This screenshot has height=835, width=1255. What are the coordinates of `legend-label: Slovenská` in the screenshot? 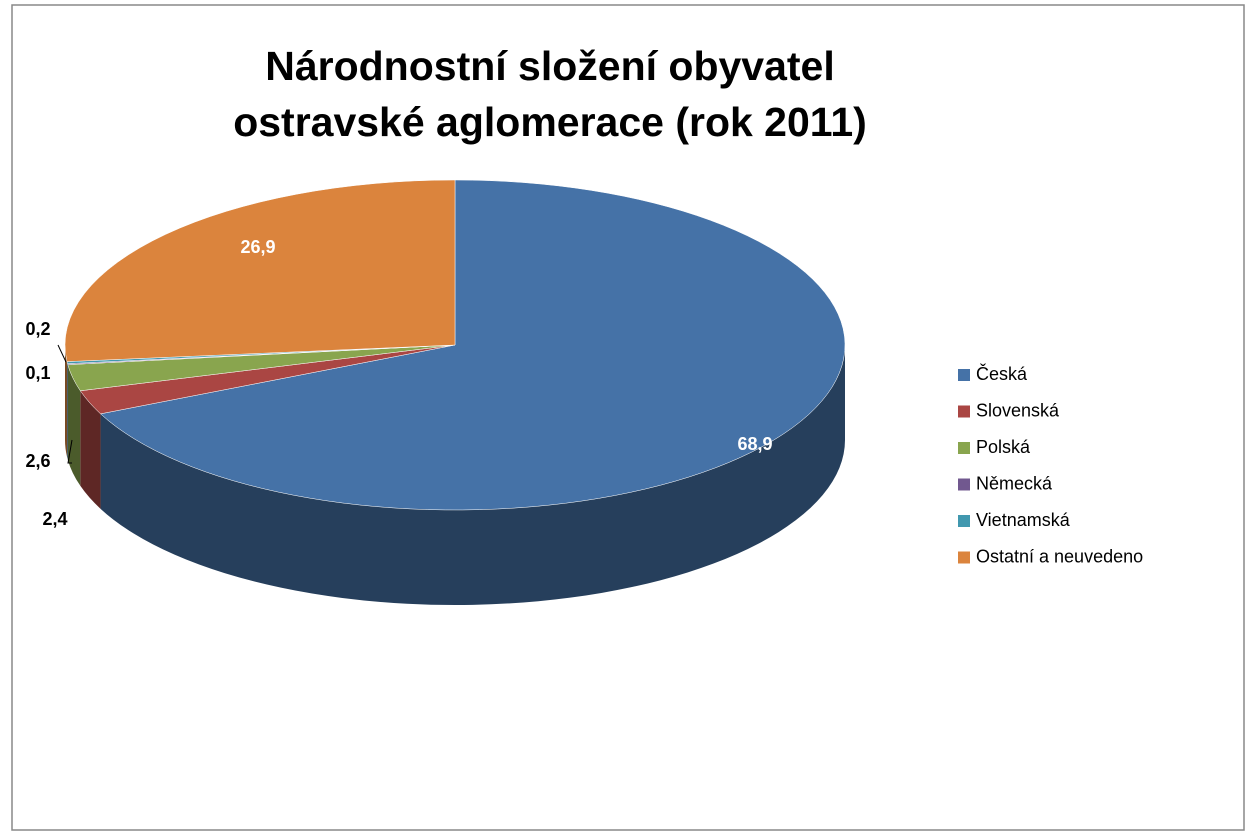 It's located at (1018, 410).